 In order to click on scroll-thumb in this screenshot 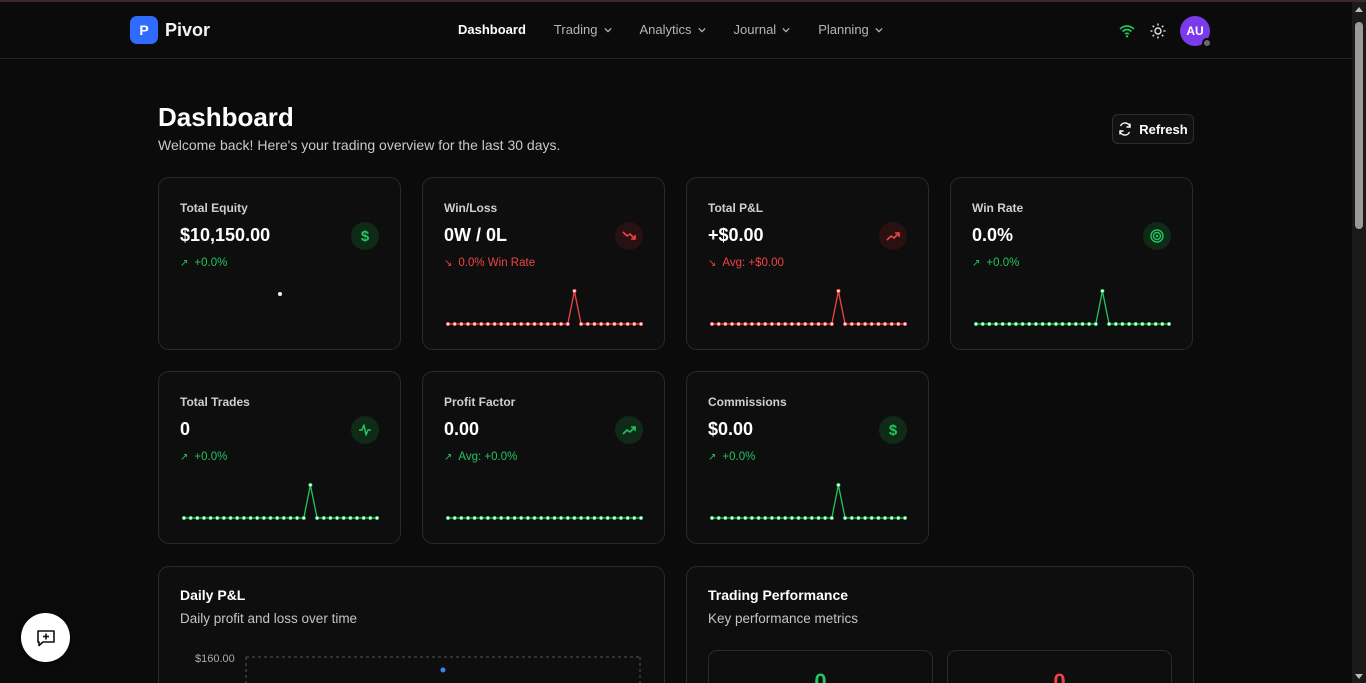, I will do `click(1359, 125)`.